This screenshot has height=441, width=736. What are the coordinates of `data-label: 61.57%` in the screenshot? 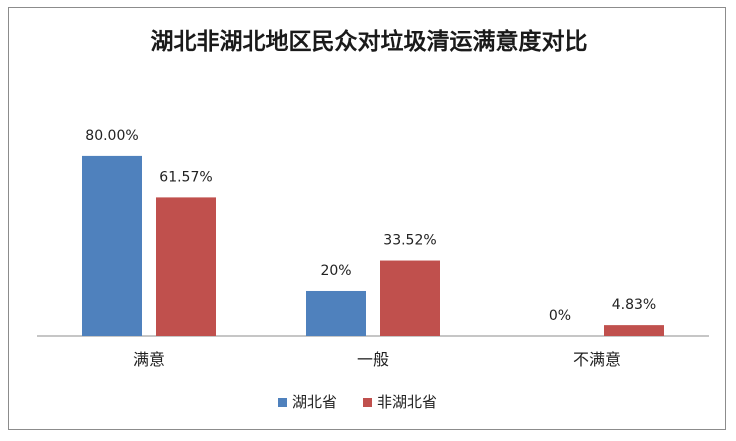 It's located at (185, 177).